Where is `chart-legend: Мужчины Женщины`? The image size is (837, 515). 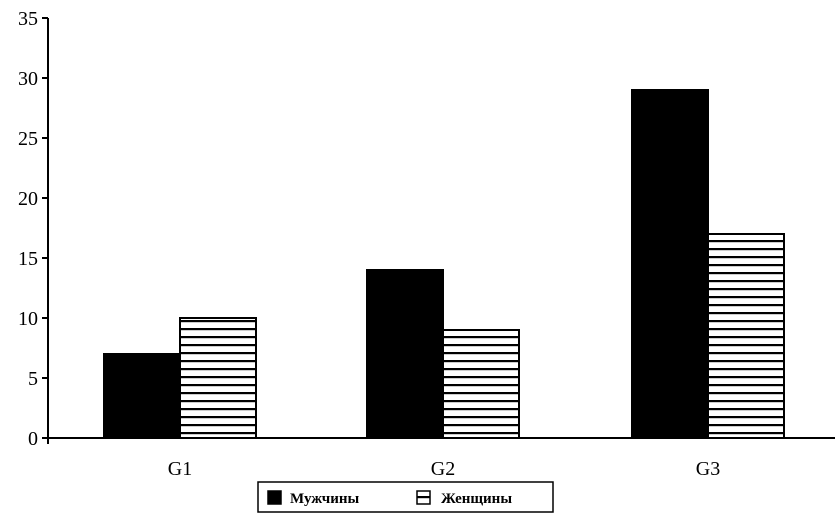 chart-legend: Мужчины Женщины is located at coordinates (405, 497).